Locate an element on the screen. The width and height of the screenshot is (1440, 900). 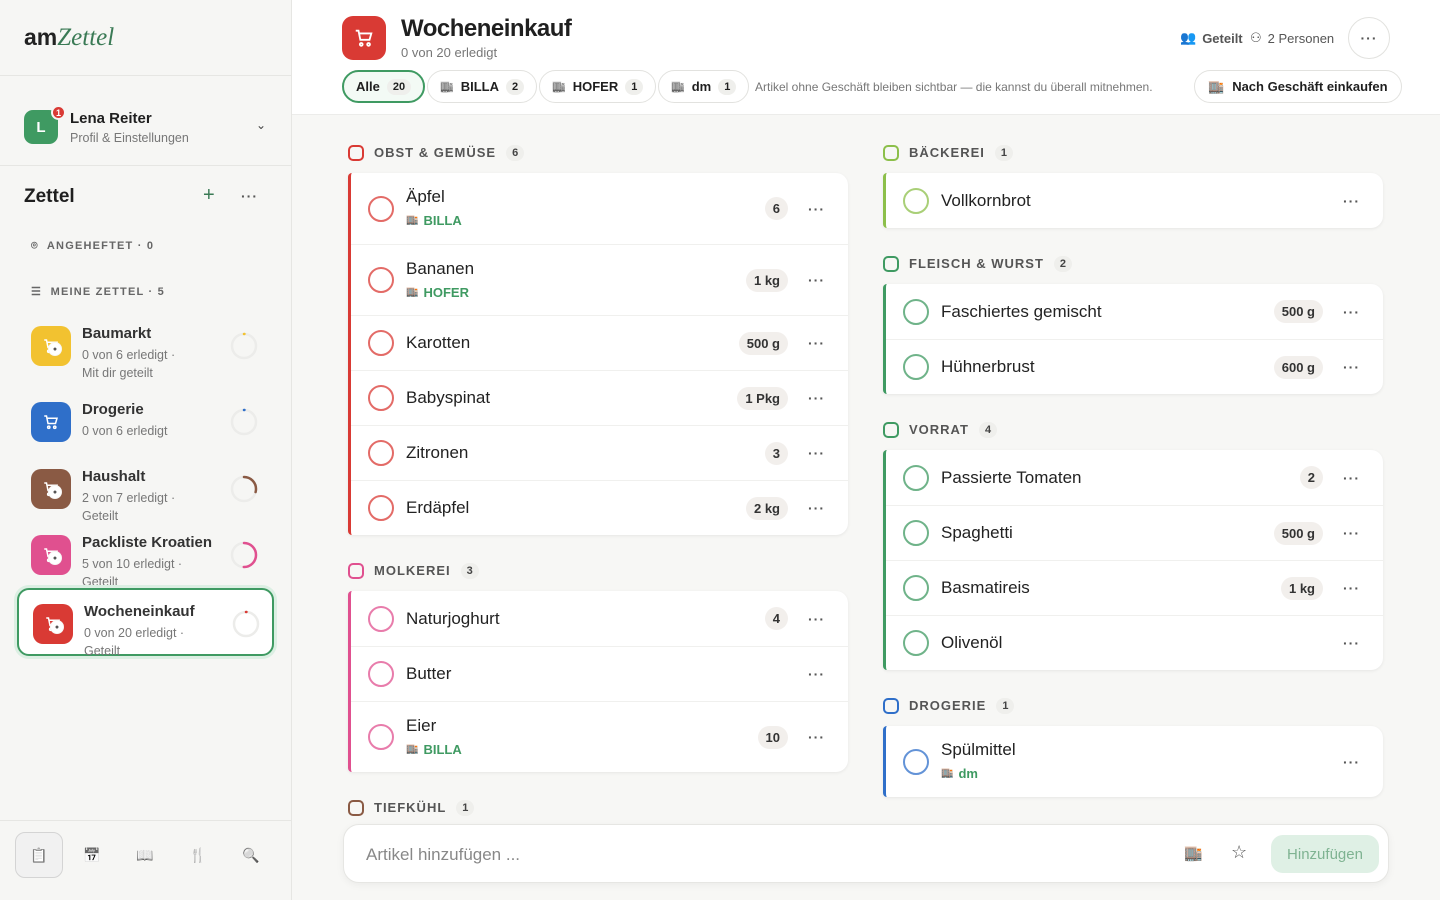
list-name: Wocheneinkauf is located at coordinates (139, 611).